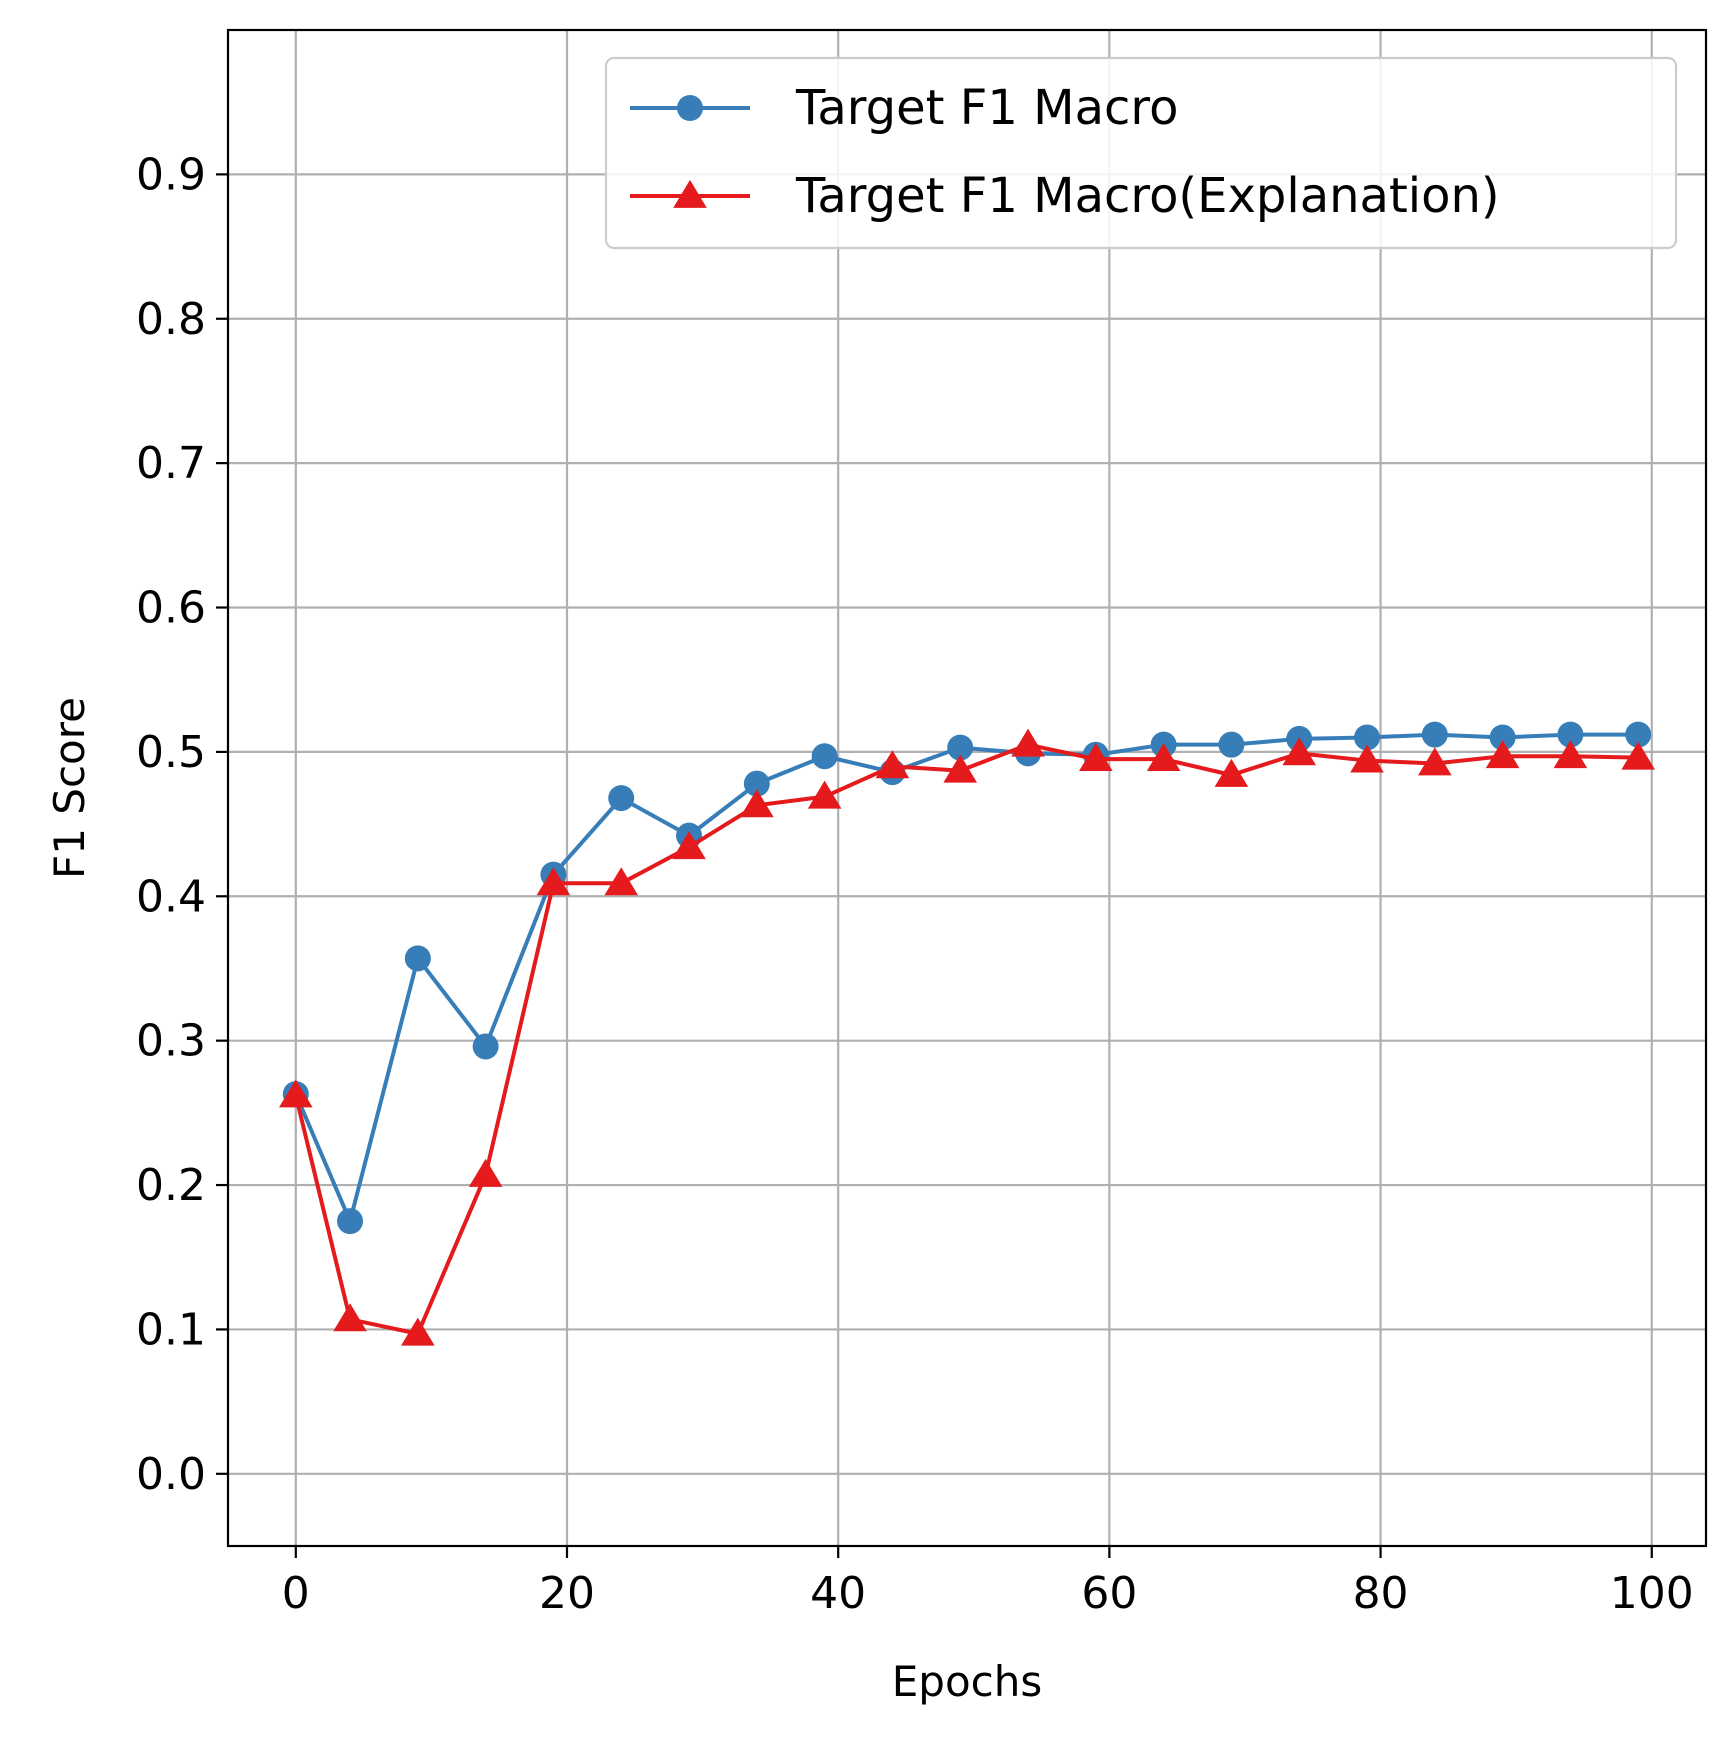  Describe the element at coordinates (171, 319) in the screenshot. I see `y-tick-label: 0.8` at that location.